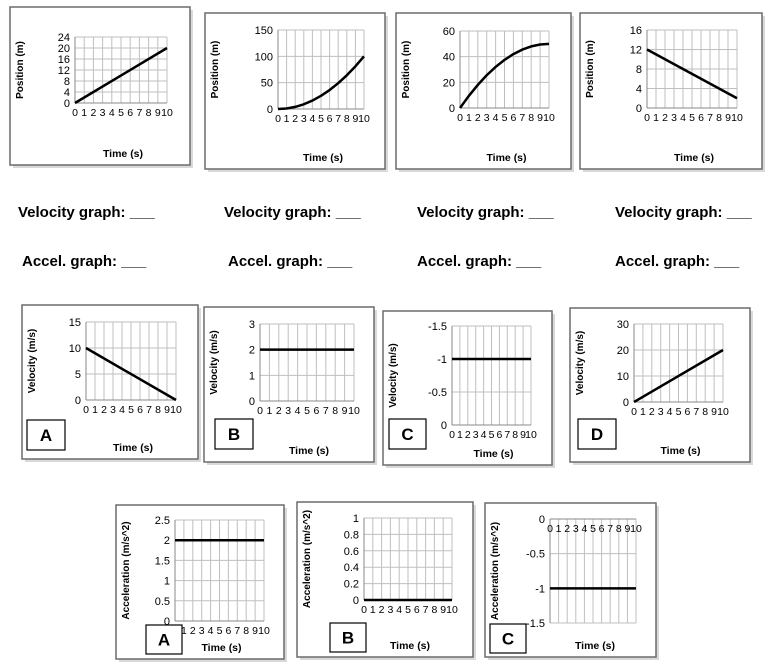 Image resolution: width=771 pixels, height=668 pixels. Describe the element at coordinates (162, 521) in the screenshot. I see `y-tick-label: 2.5` at that location.